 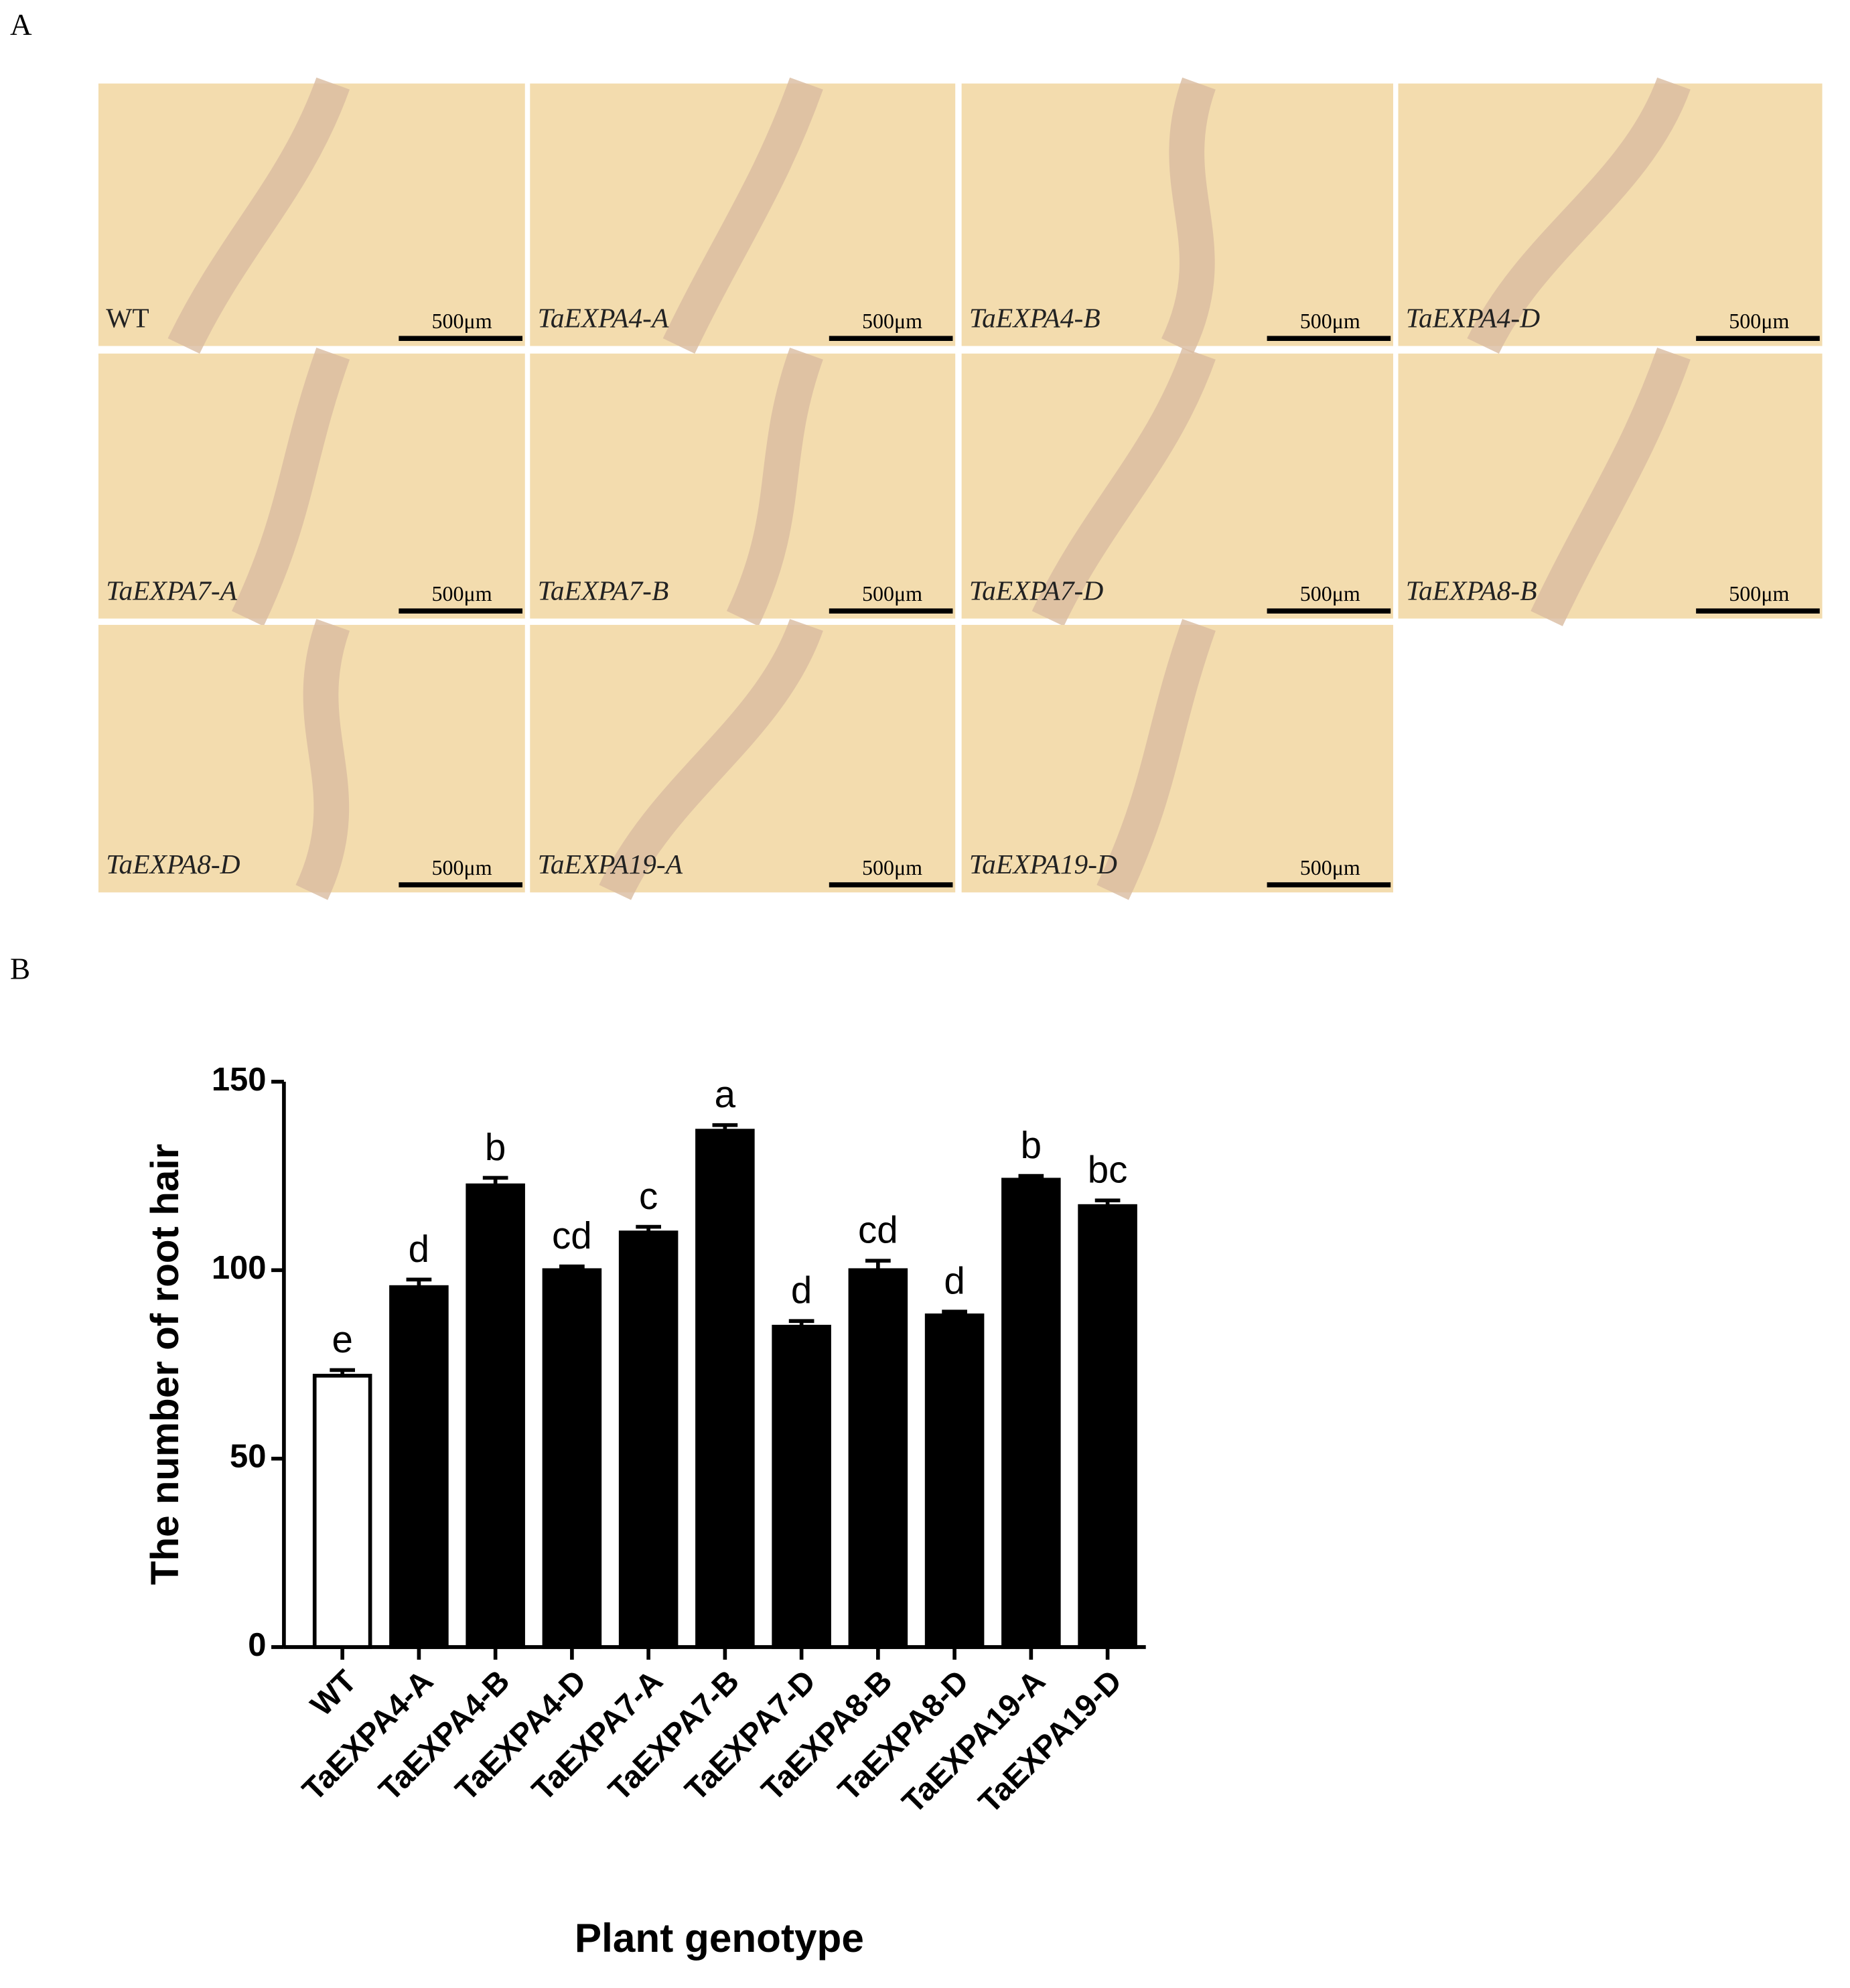 I want to click on y-tick-label: 0, so click(x=257, y=1645).